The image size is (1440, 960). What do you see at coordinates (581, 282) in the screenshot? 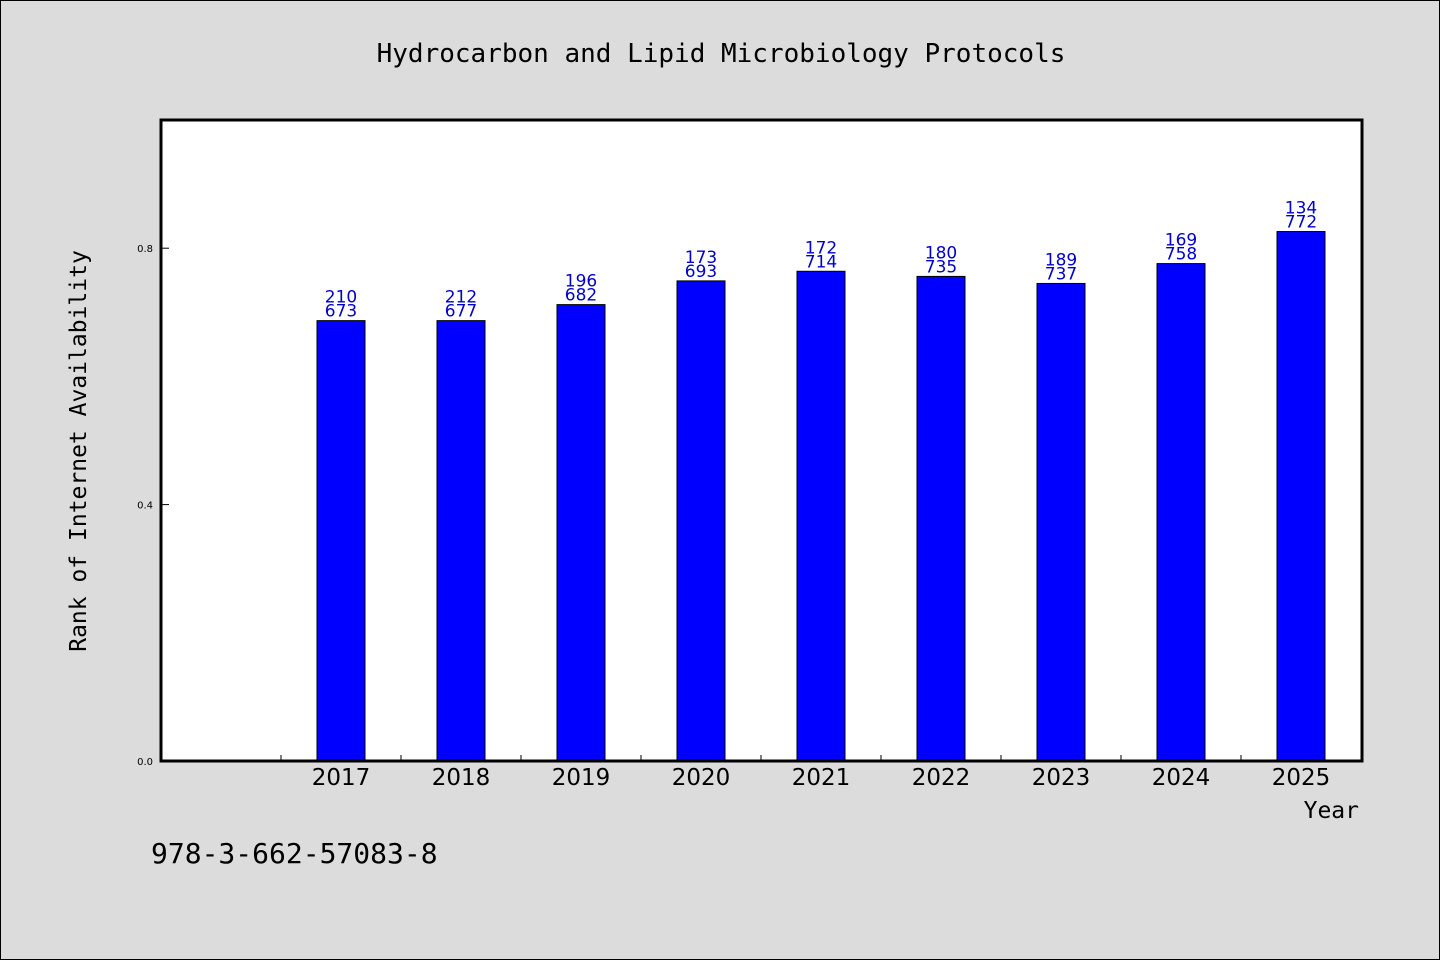
I see `data-label-2019-1: 196` at bounding box center [581, 282].